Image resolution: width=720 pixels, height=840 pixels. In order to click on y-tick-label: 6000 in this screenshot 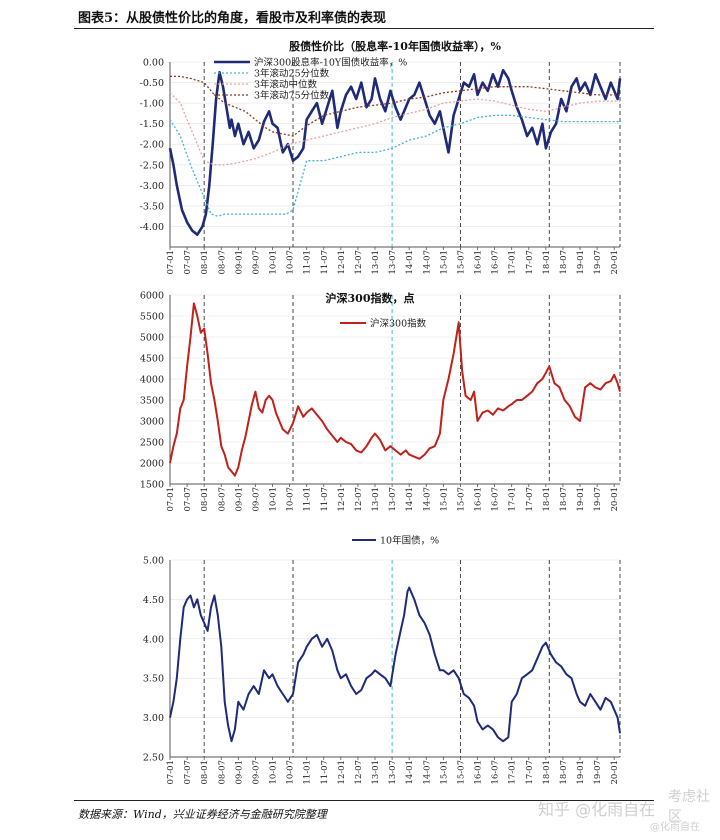, I will do `click(152, 296)`.